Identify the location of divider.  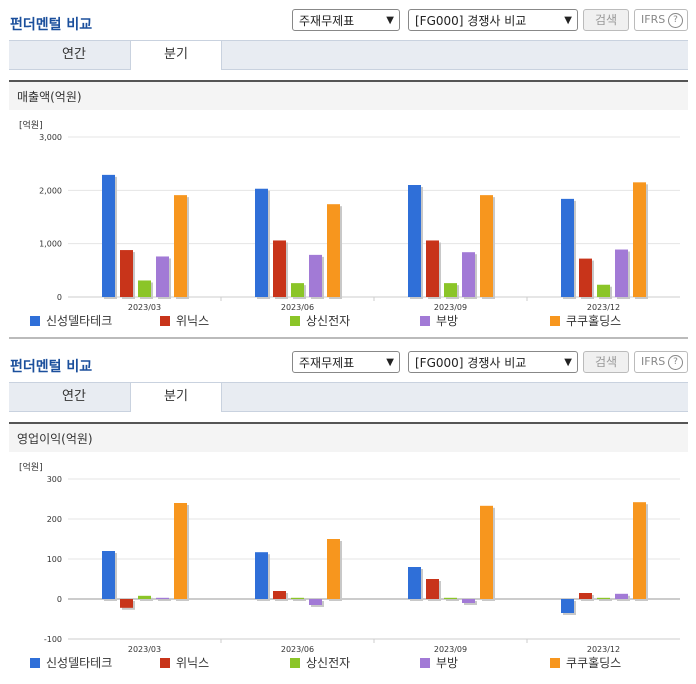
(348, 338).